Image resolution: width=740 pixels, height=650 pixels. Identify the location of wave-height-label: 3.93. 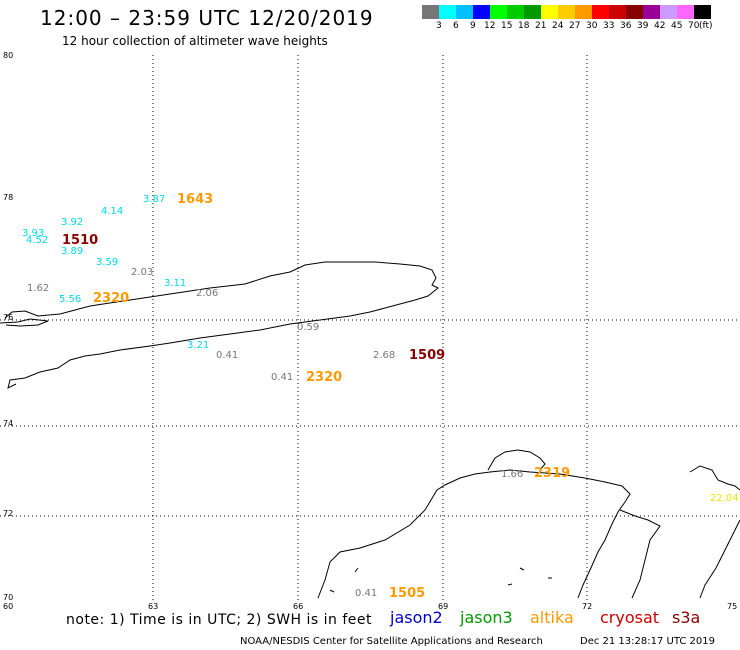
(33, 233).